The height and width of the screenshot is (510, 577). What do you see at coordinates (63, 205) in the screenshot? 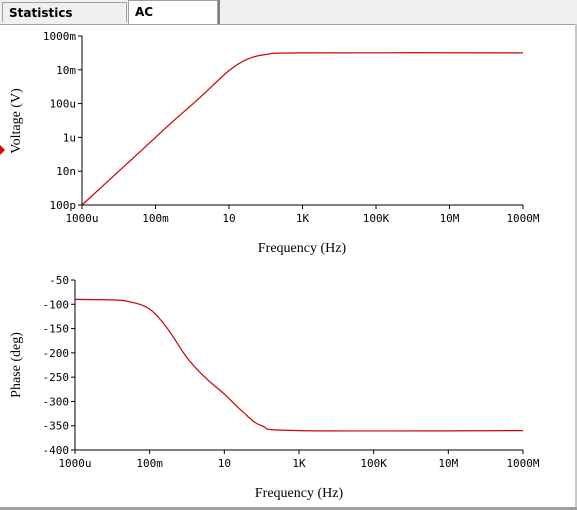
I see `y-tick-label: 100p` at bounding box center [63, 205].